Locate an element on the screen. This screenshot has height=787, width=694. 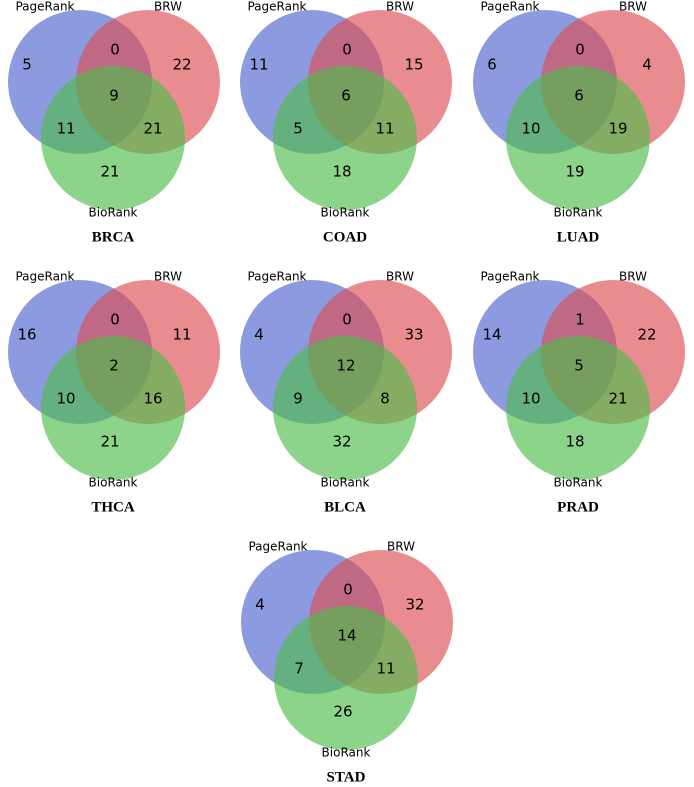
venn-panel: PageRank BRW BioRank 11 0 15 6 5 11 18 COAD is located at coordinates (346, 122).